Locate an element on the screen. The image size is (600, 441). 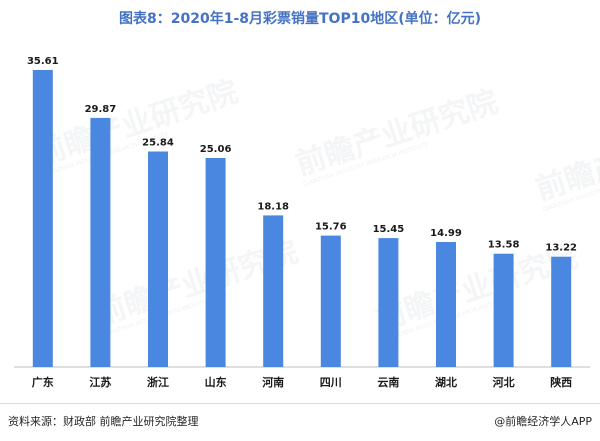
category-label-0: 广东 is located at coordinates (43, 382).